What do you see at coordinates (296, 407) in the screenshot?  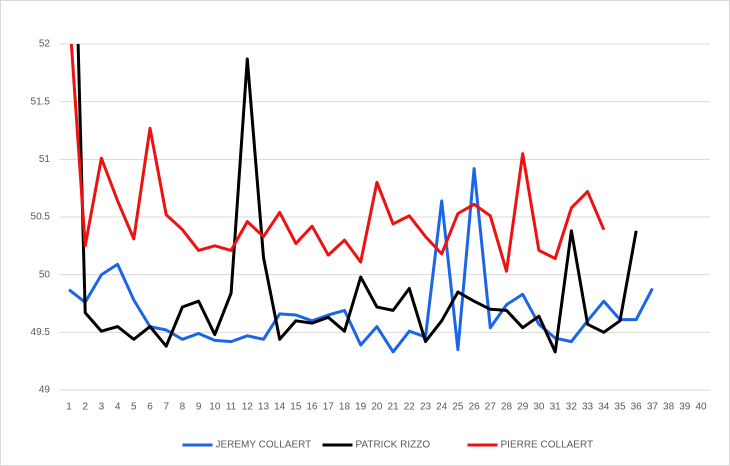 I see `x-tick-label: 15` at bounding box center [296, 407].